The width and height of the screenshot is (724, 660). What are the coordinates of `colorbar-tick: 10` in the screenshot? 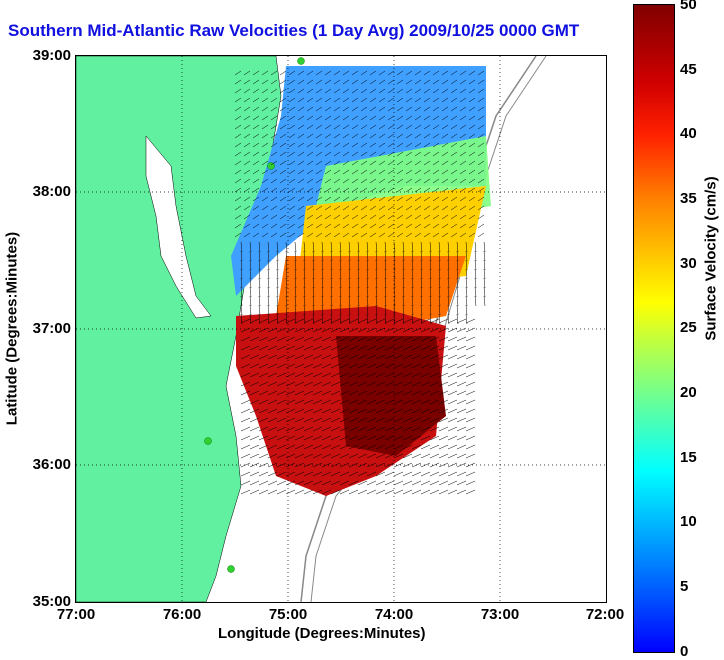 It's located at (688, 521).